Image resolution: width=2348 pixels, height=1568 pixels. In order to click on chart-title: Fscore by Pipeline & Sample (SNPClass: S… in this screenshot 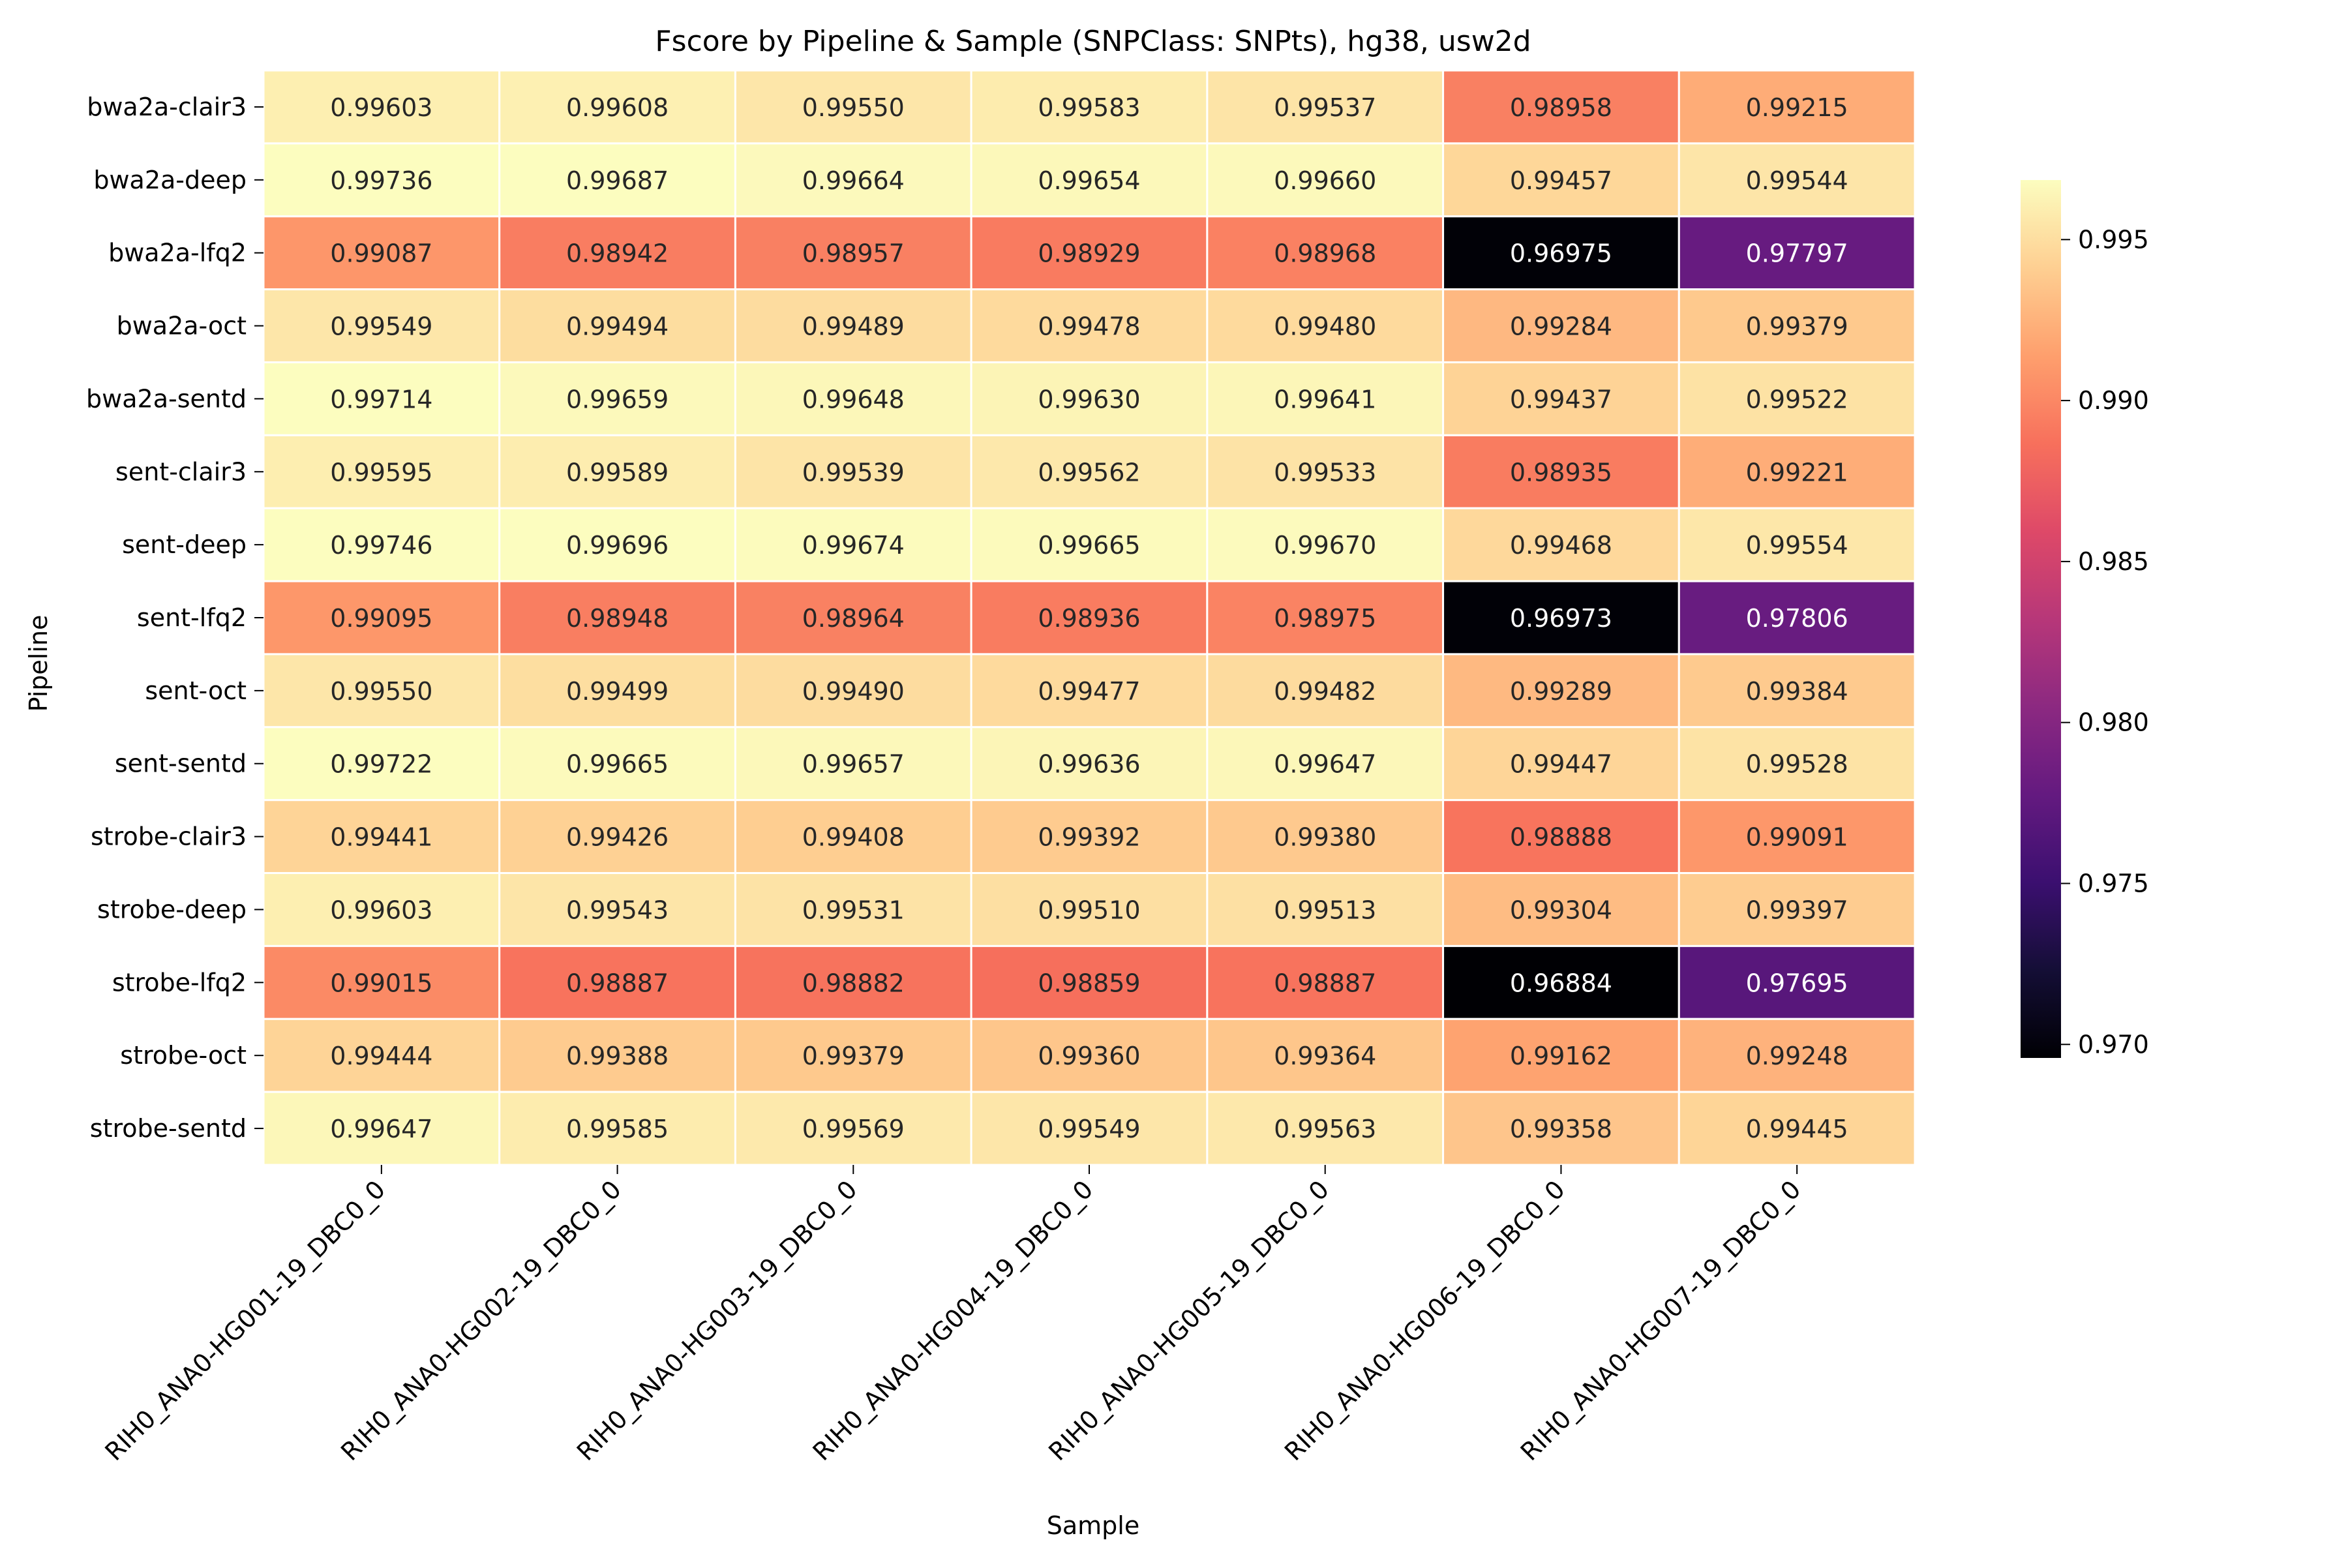, I will do `click(1093, 41)`.